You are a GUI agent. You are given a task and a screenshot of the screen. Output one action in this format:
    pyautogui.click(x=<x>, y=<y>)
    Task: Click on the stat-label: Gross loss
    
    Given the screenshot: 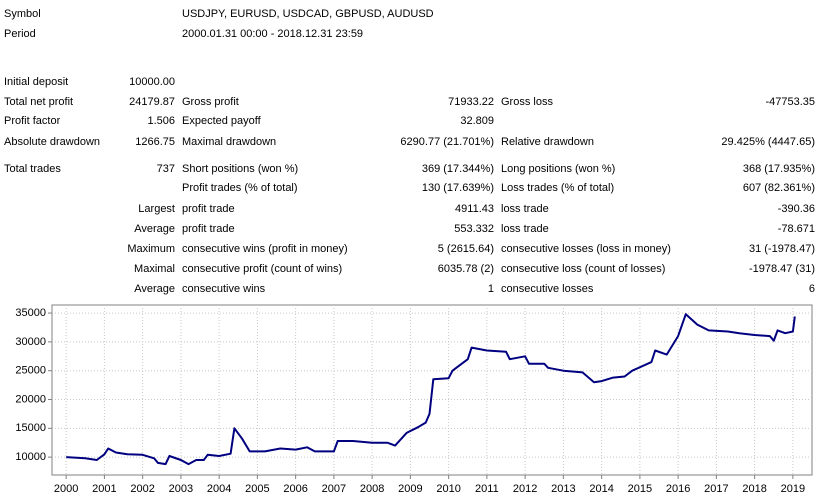 What is the action you would take?
    pyautogui.click(x=527, y=102)
    